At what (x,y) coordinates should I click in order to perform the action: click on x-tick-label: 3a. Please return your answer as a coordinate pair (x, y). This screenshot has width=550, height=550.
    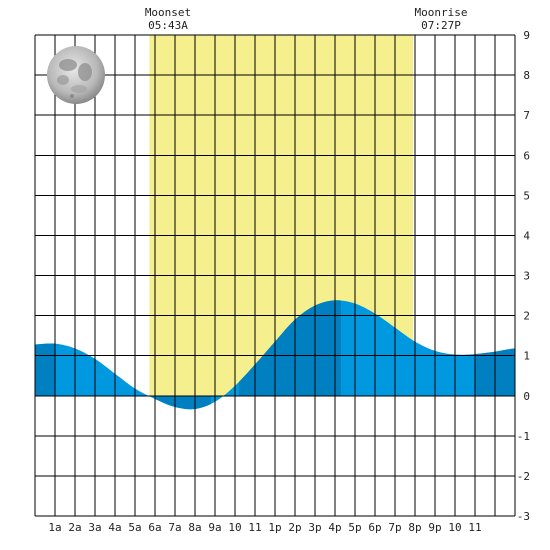
    Looking at the image, I should click on (94, 527).